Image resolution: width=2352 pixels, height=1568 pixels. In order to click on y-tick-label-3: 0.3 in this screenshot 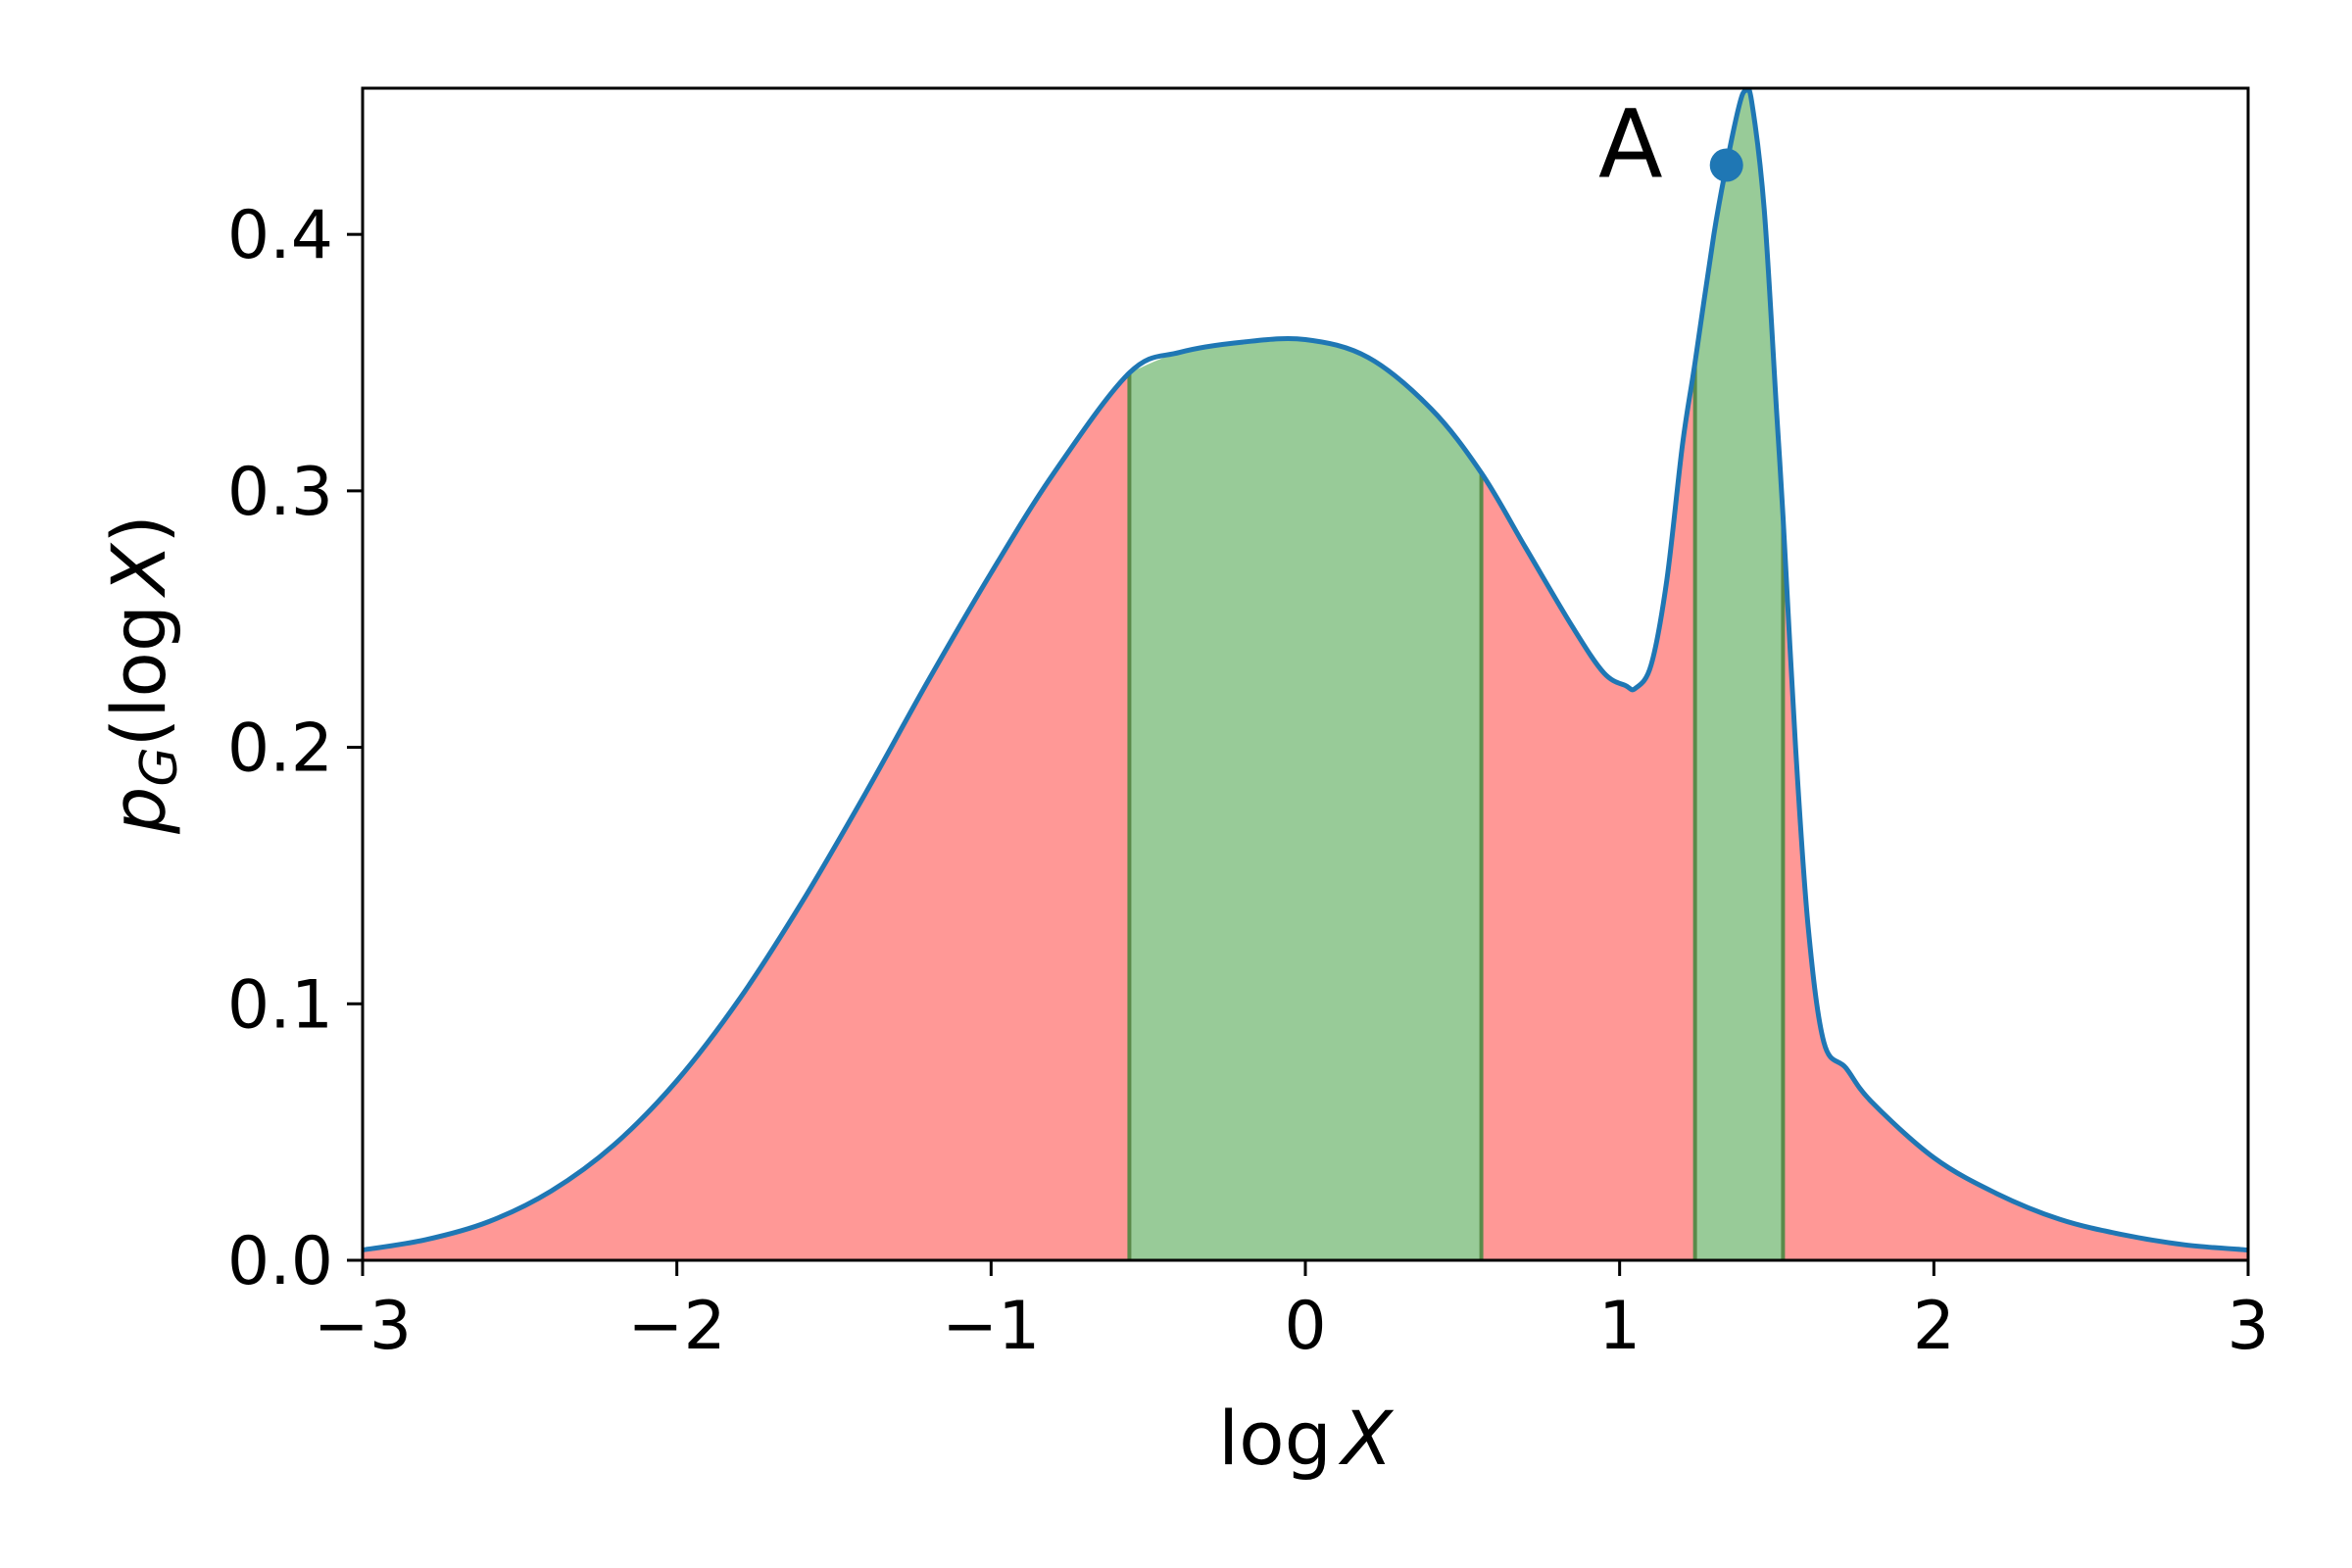, I will do `click(280, 492)`.